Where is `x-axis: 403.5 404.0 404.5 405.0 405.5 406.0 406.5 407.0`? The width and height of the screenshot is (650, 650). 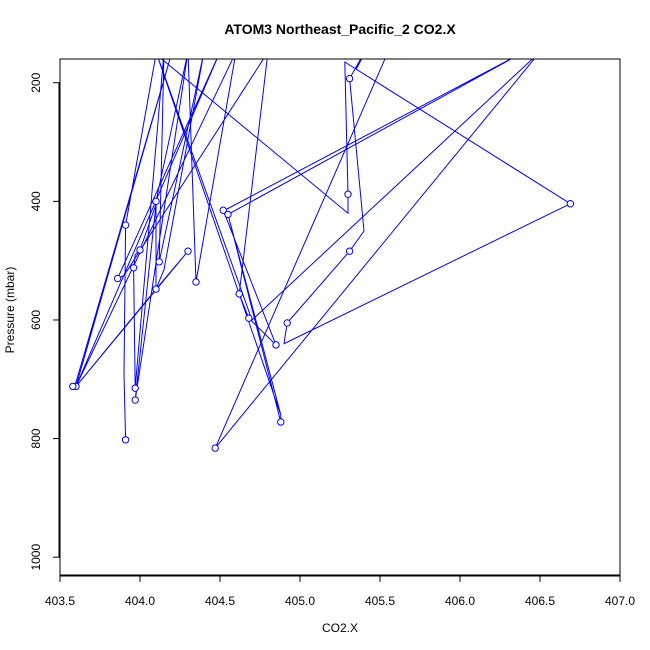 x-axis: 403.5 404.0 404.5 405.0 405.5 406.0 406.5 407.0 is located at coordinates (340, 591).